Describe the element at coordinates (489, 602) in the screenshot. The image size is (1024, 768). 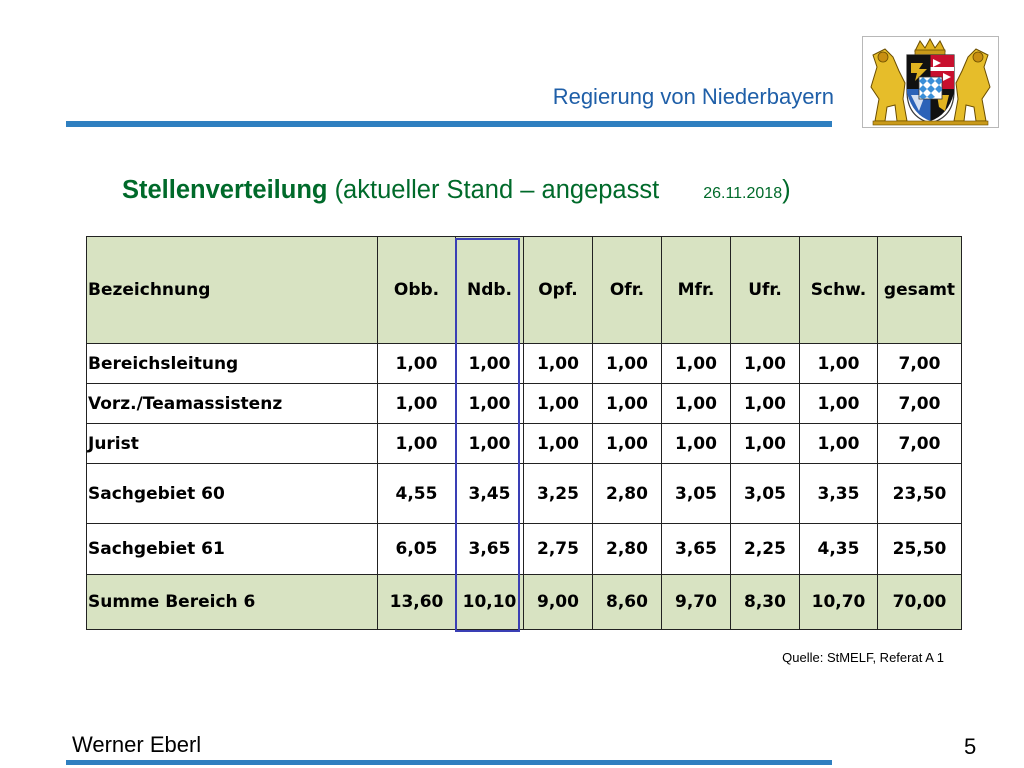
I see `table-cell: 10,10` at that location.